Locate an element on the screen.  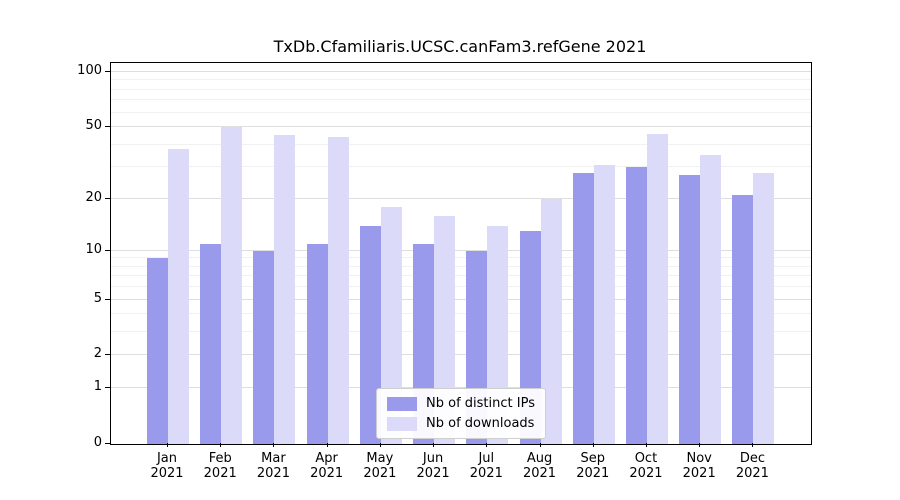
x-tick-label: Dec 2021 is located at coordinates (752, 466).